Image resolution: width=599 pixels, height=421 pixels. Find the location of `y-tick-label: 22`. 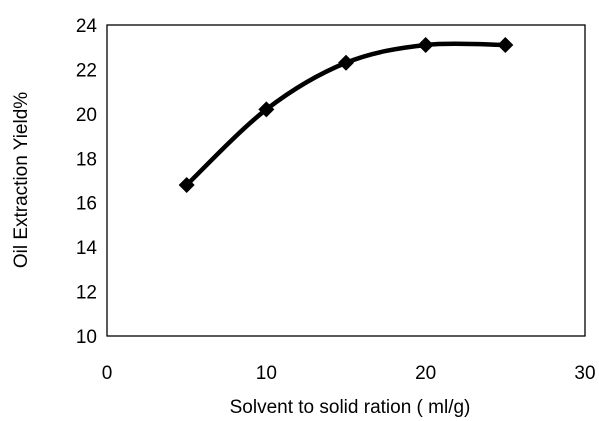

y-tick-label: 22 is located at coordinates (86, 70).